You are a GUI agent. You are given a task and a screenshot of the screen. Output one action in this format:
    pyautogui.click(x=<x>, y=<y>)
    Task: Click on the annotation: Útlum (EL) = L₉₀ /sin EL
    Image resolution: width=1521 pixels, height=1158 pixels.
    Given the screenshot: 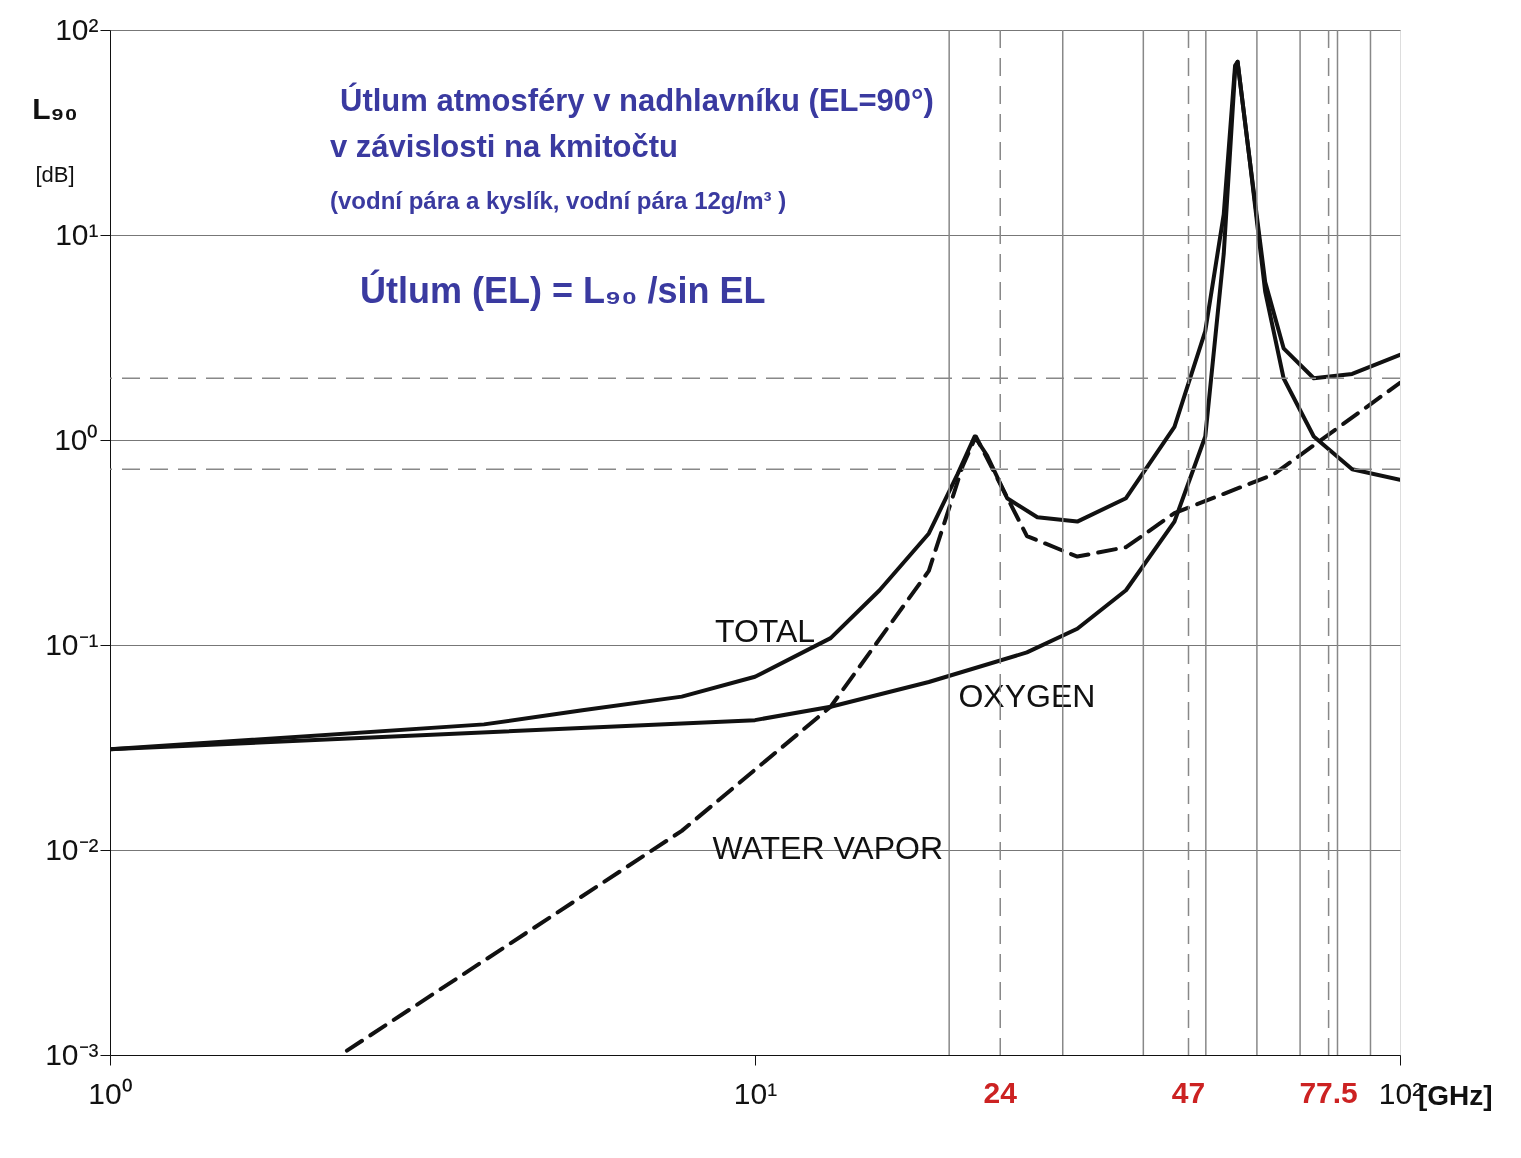 What is the action you would take?
    pyautogui.click(x=563, y=290)
    